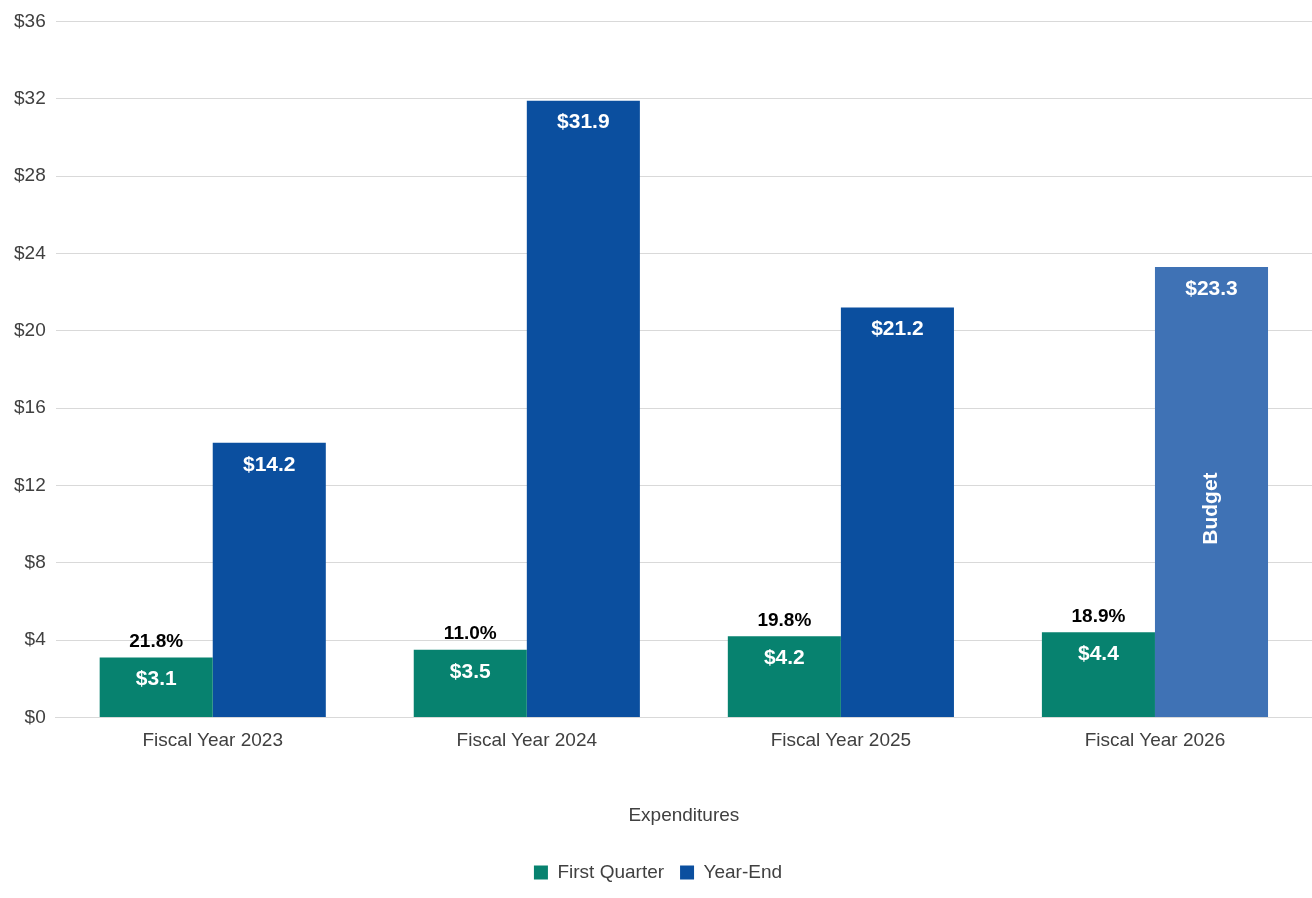 The height and width of the screenshot is (898, 1312). I want to click on y-tick-label: $28, so click(30, 175).